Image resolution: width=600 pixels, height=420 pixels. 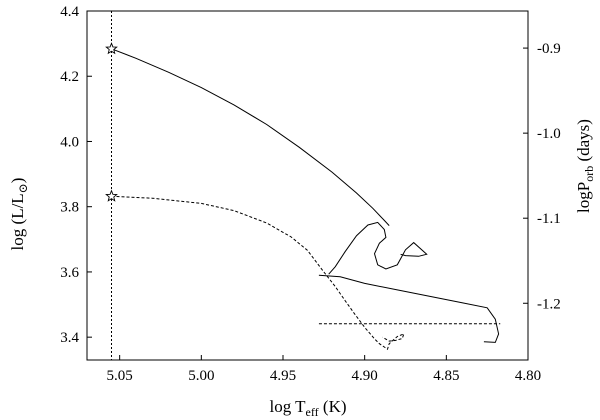 I want to click on star-layer, so click(x=111, y=122).